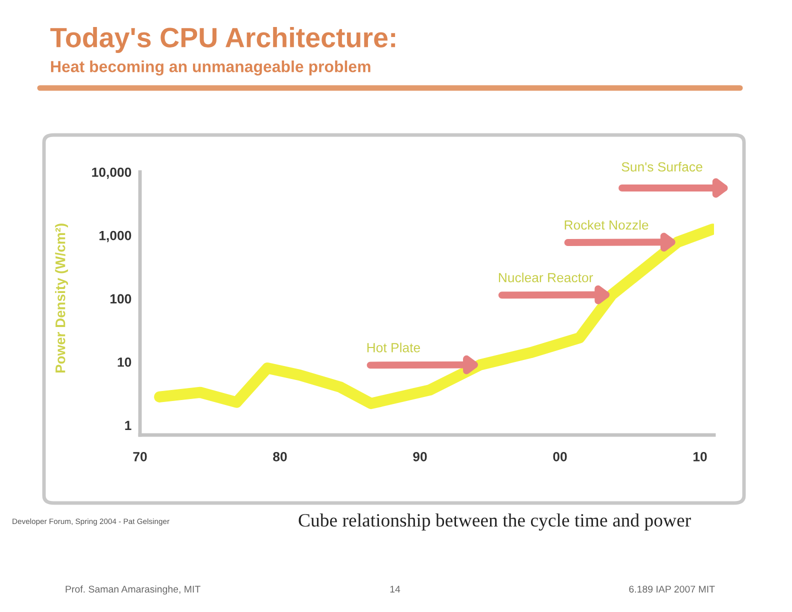 The height and width of the screenshot is (612, 792). I want to click on annotation: Rocket Nozzle, so click(606, 225).